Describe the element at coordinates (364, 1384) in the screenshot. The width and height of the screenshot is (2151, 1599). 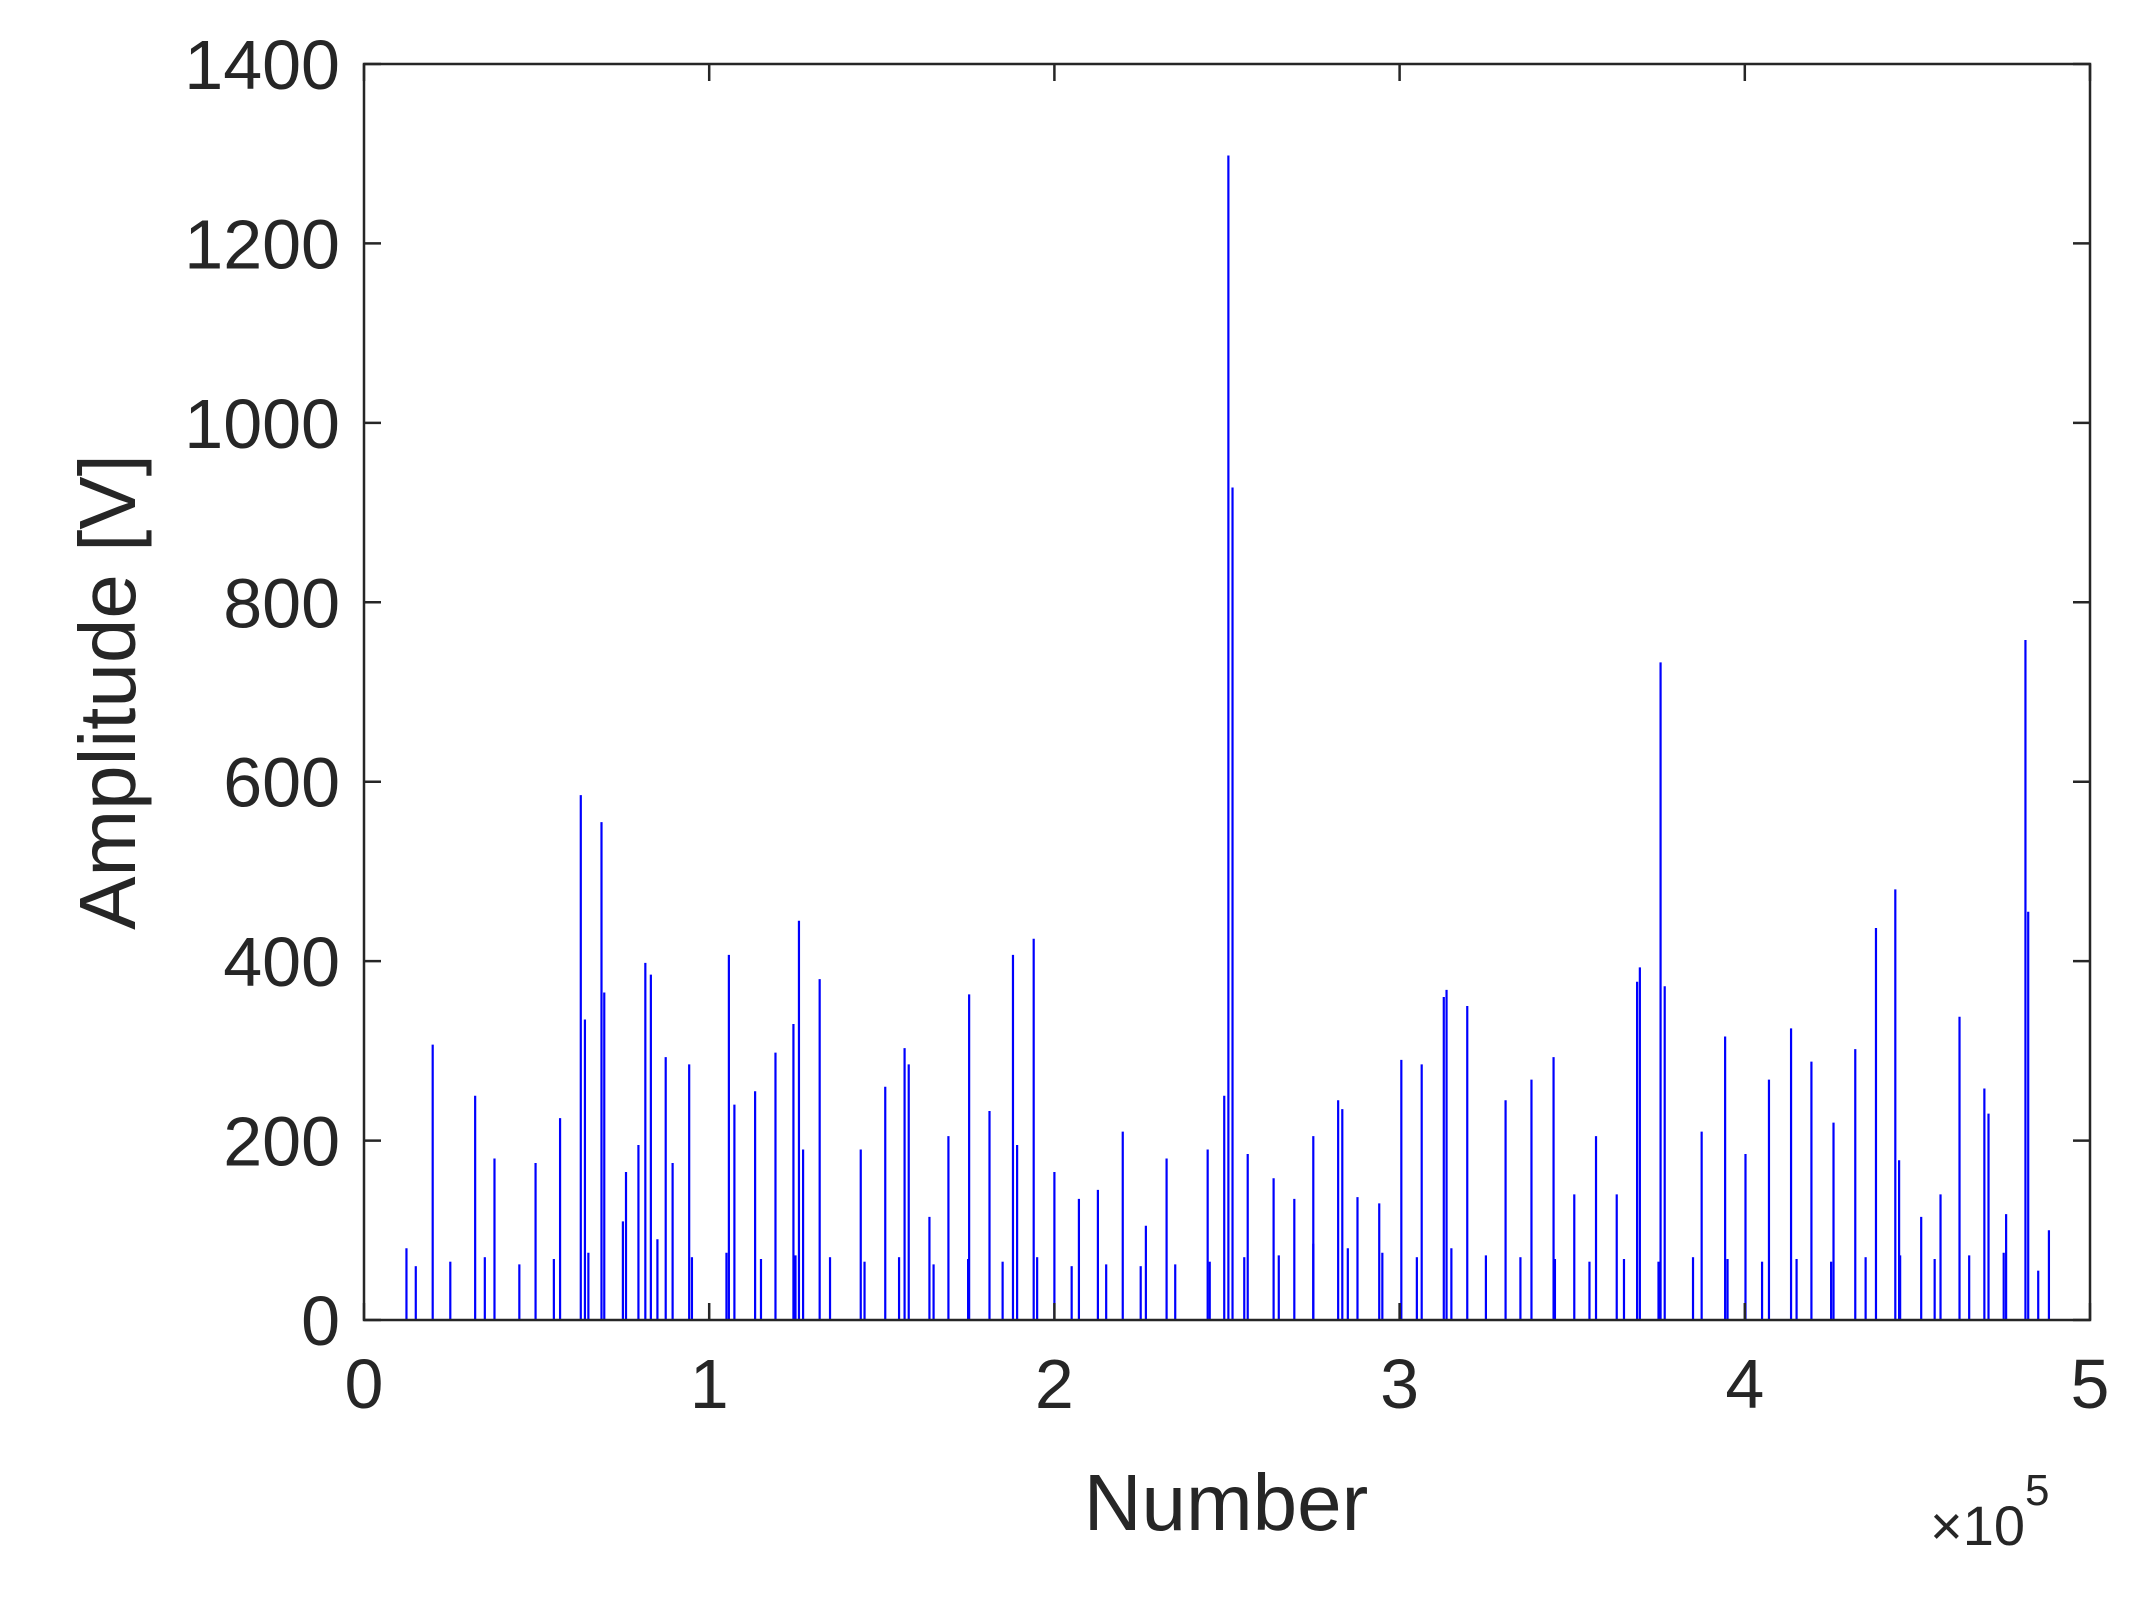
I see `x-tick-label: 0` at that location.